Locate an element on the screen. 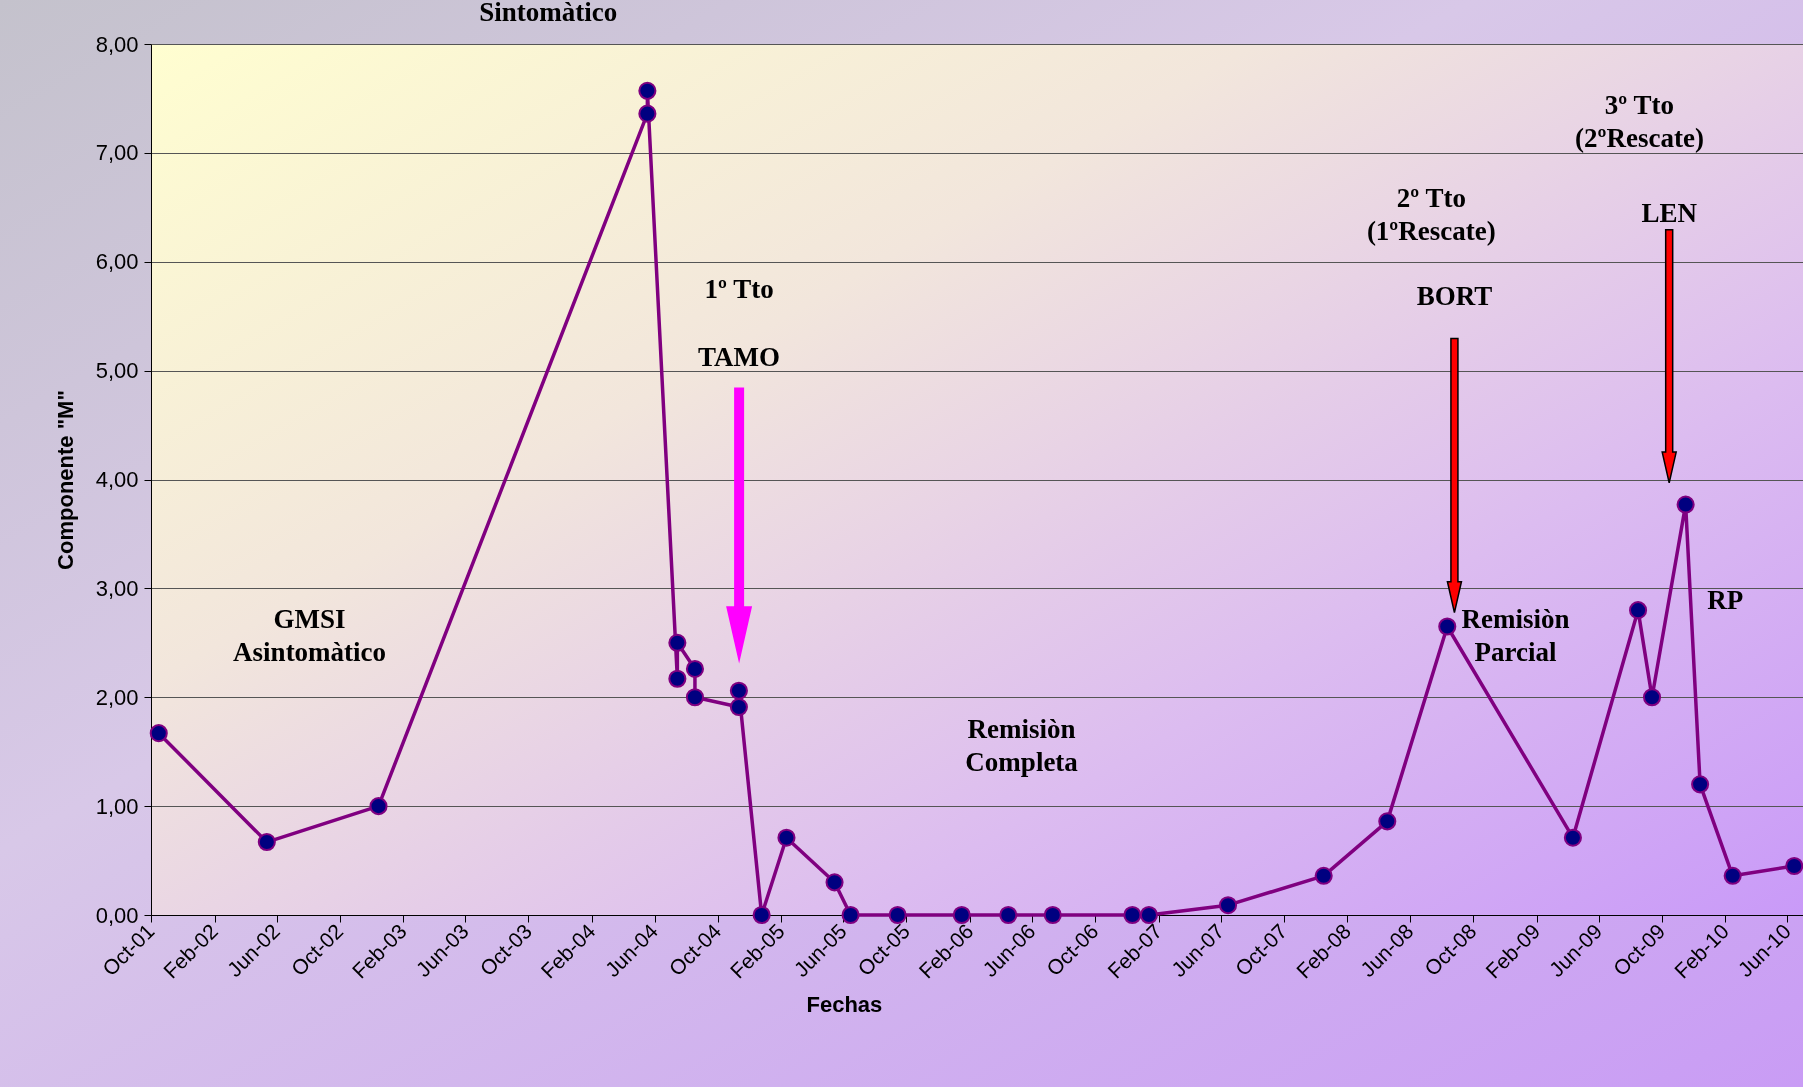 The height and width of the screenshot is (1087, 1803). annotation: Remisiòn Completa is located at coordinates (1022, 746).